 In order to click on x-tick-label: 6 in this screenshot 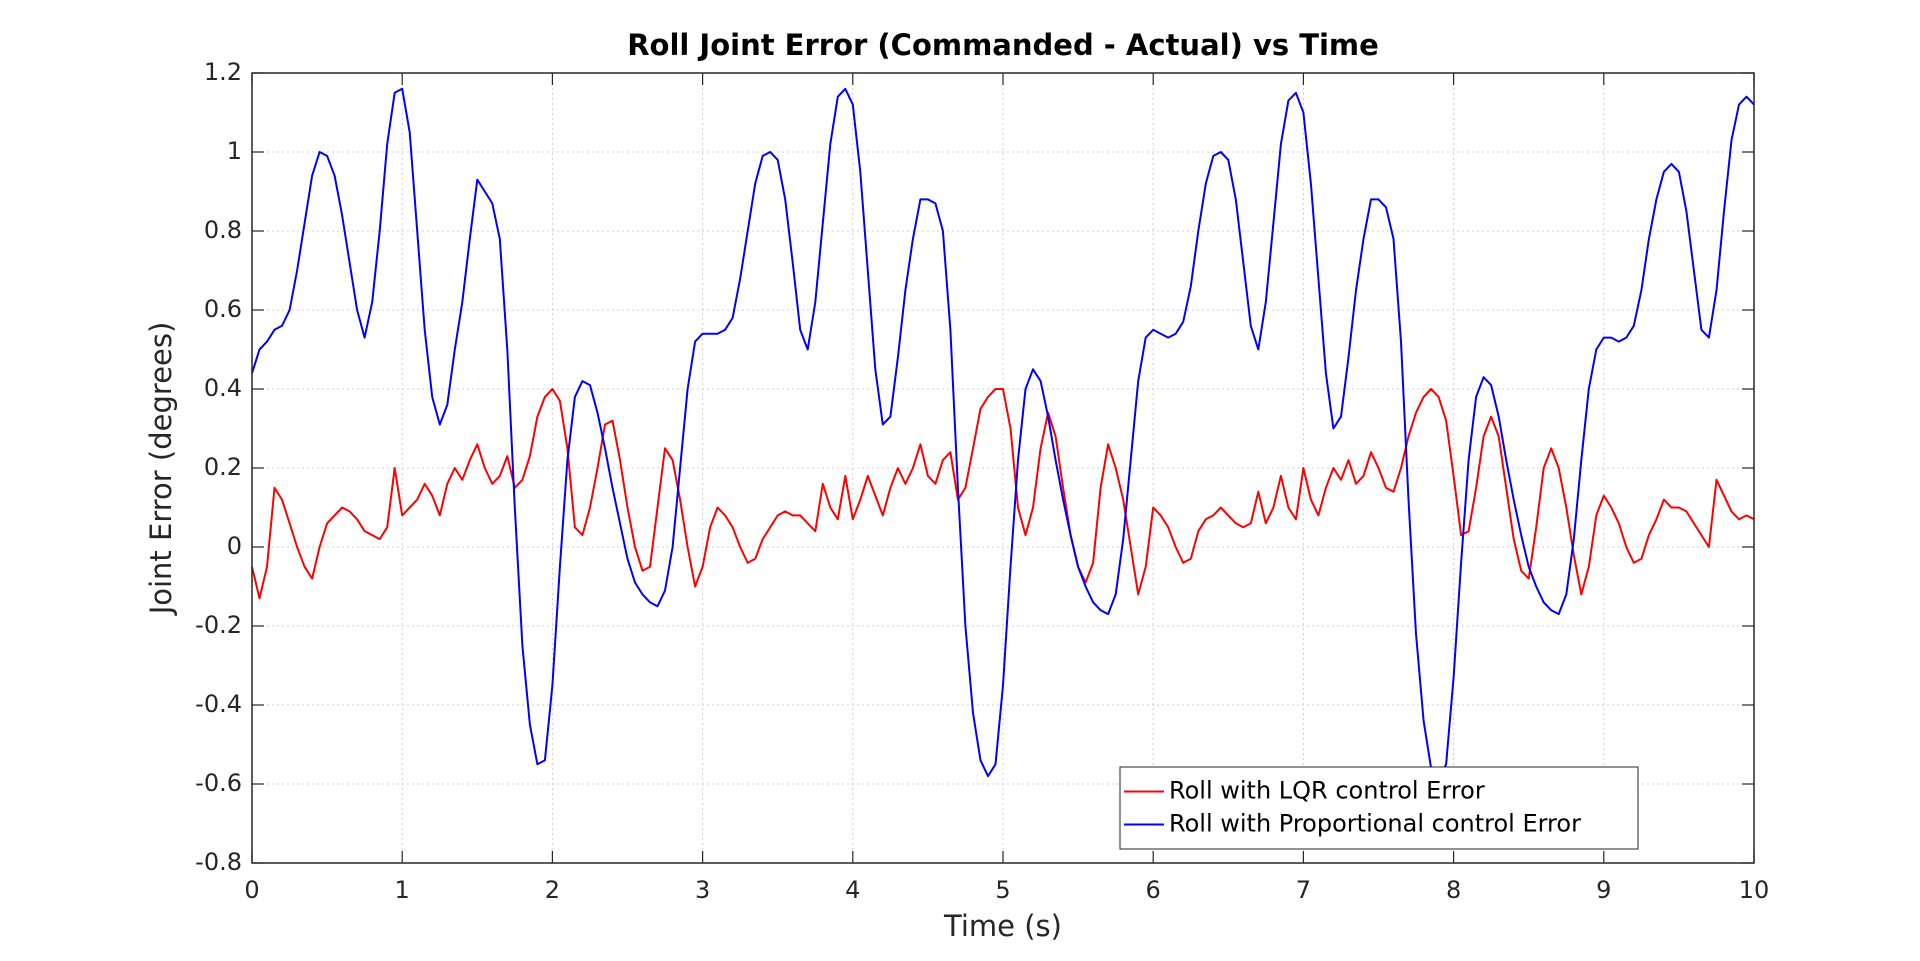, I will do `click(1153, 890)`.